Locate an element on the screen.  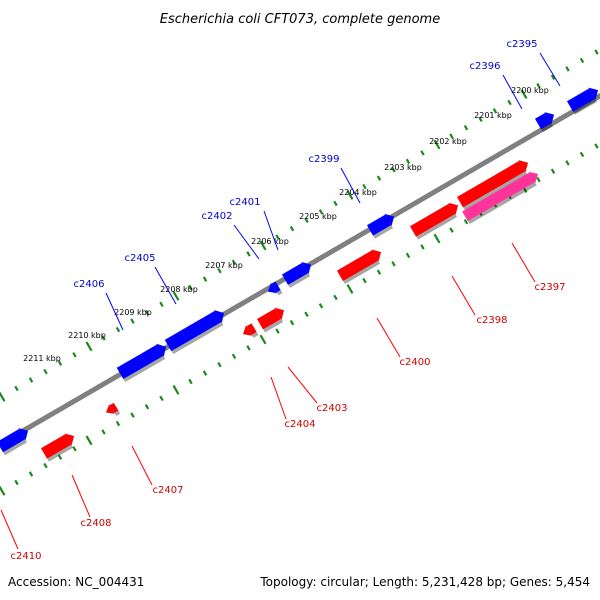
gene-label-text: c2406 is located at coordinates (89, 284).